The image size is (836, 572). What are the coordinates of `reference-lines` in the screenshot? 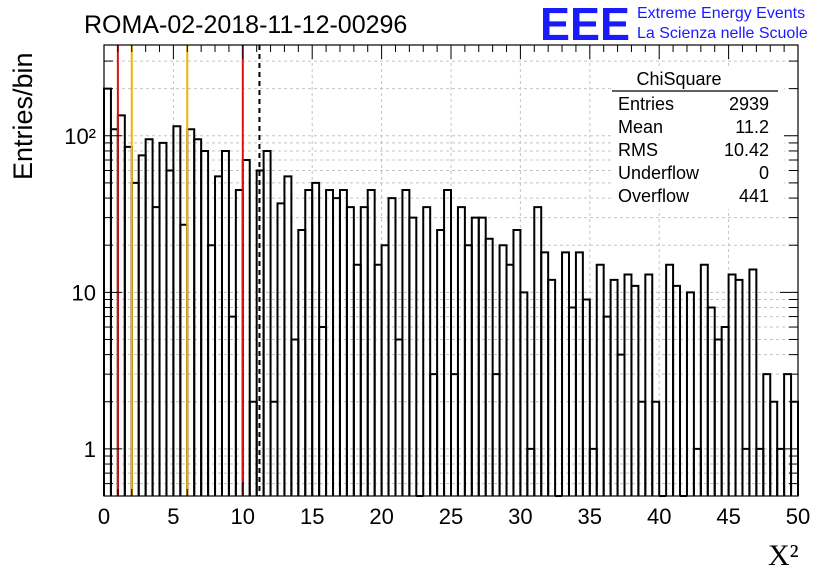 It's located at (188, 270).